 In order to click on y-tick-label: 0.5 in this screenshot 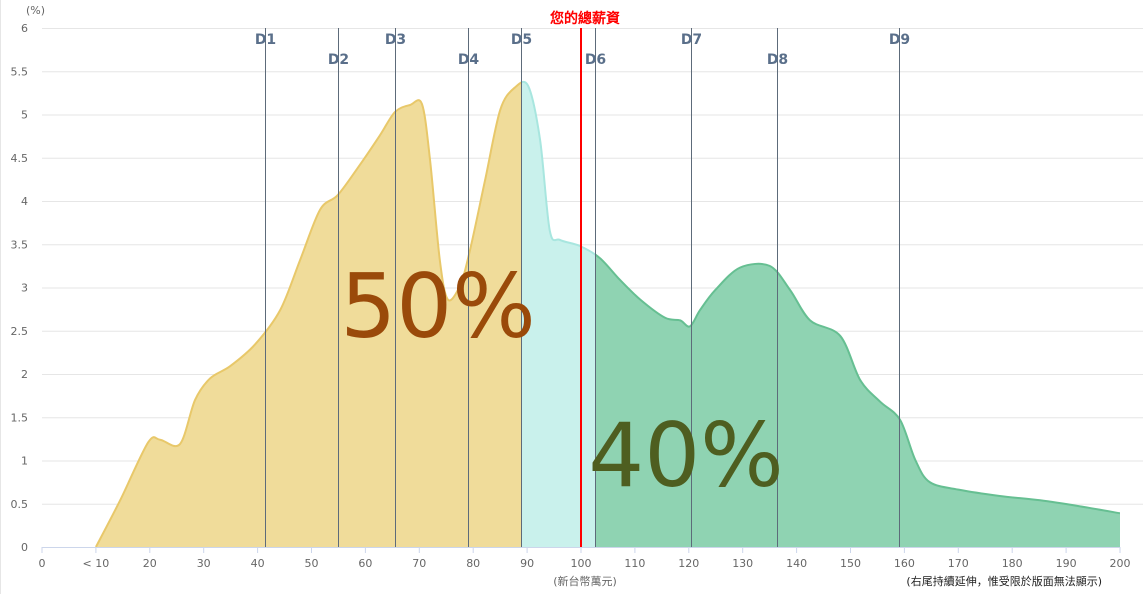, I will do `click(20, 504)`.